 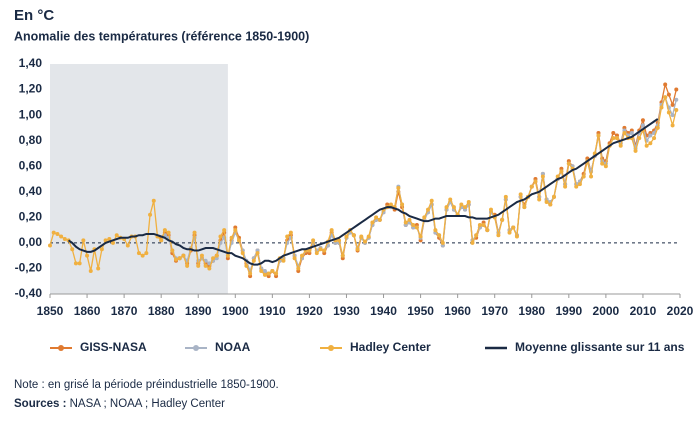 I want to click on legend-label: Hadley Center, so click(x=390, y=347).